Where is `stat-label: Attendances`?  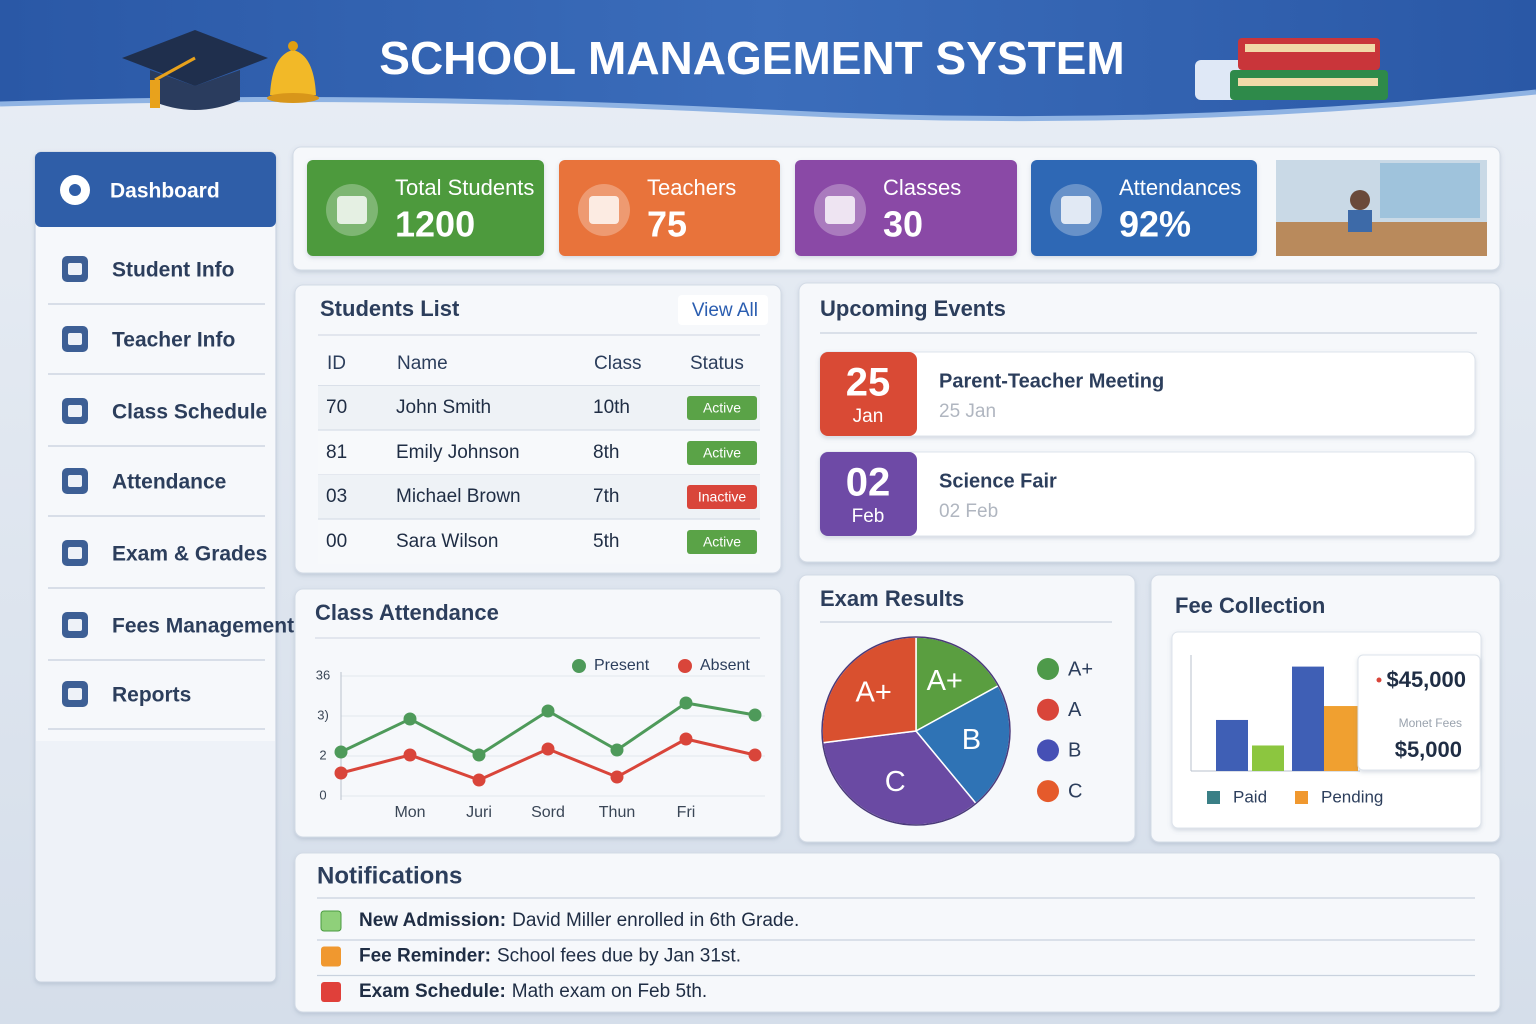
stat-label: Attendances is located at coordinates (1180, 187).